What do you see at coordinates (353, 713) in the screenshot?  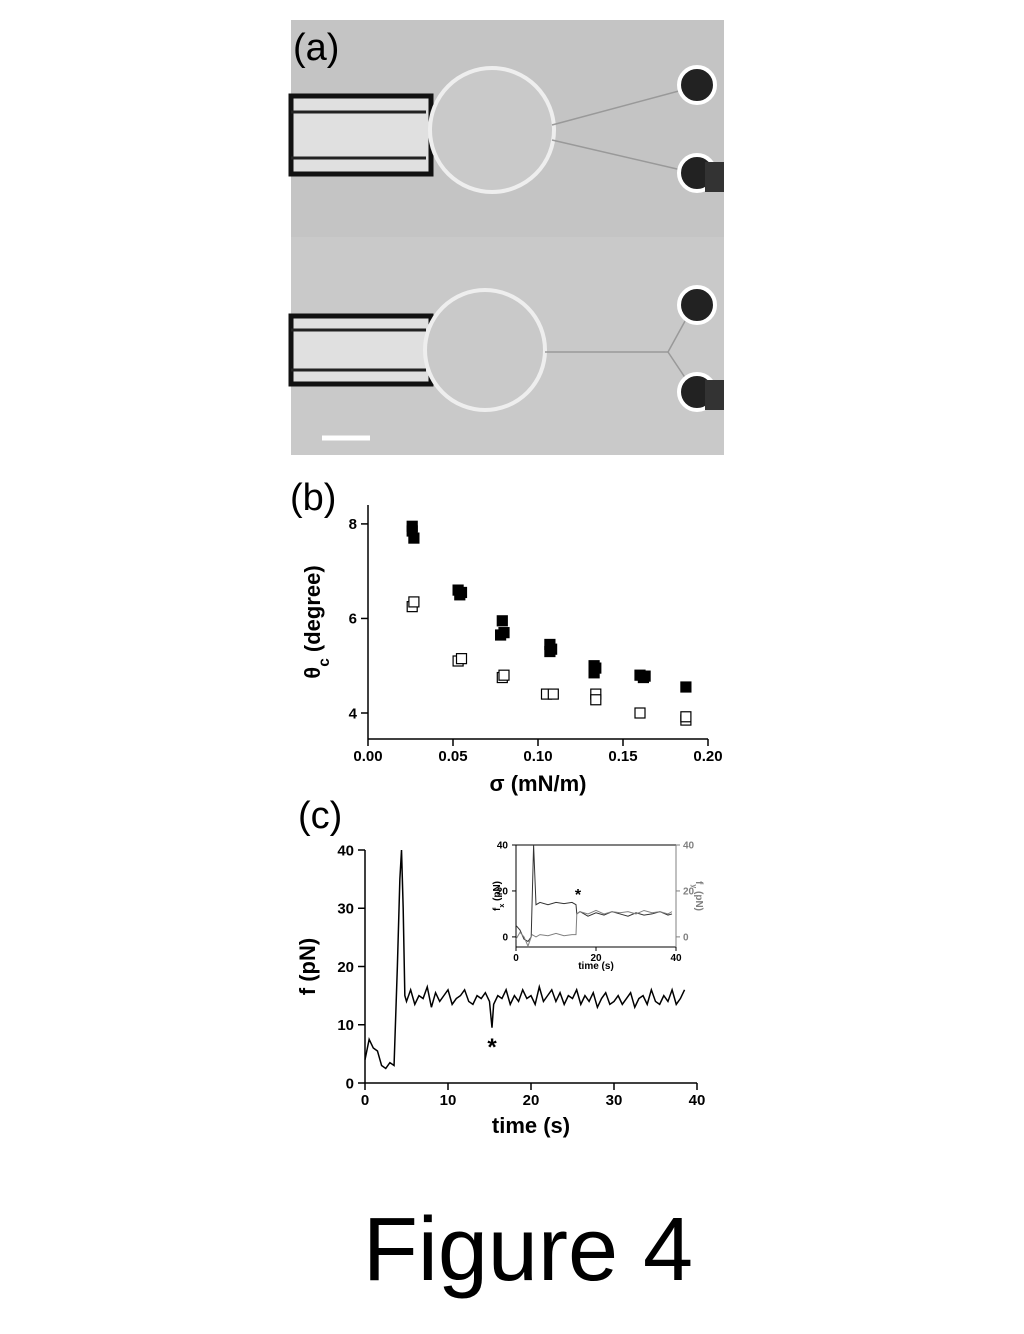 I see `y-tick-label: 4` at bounding box center [353, 713].